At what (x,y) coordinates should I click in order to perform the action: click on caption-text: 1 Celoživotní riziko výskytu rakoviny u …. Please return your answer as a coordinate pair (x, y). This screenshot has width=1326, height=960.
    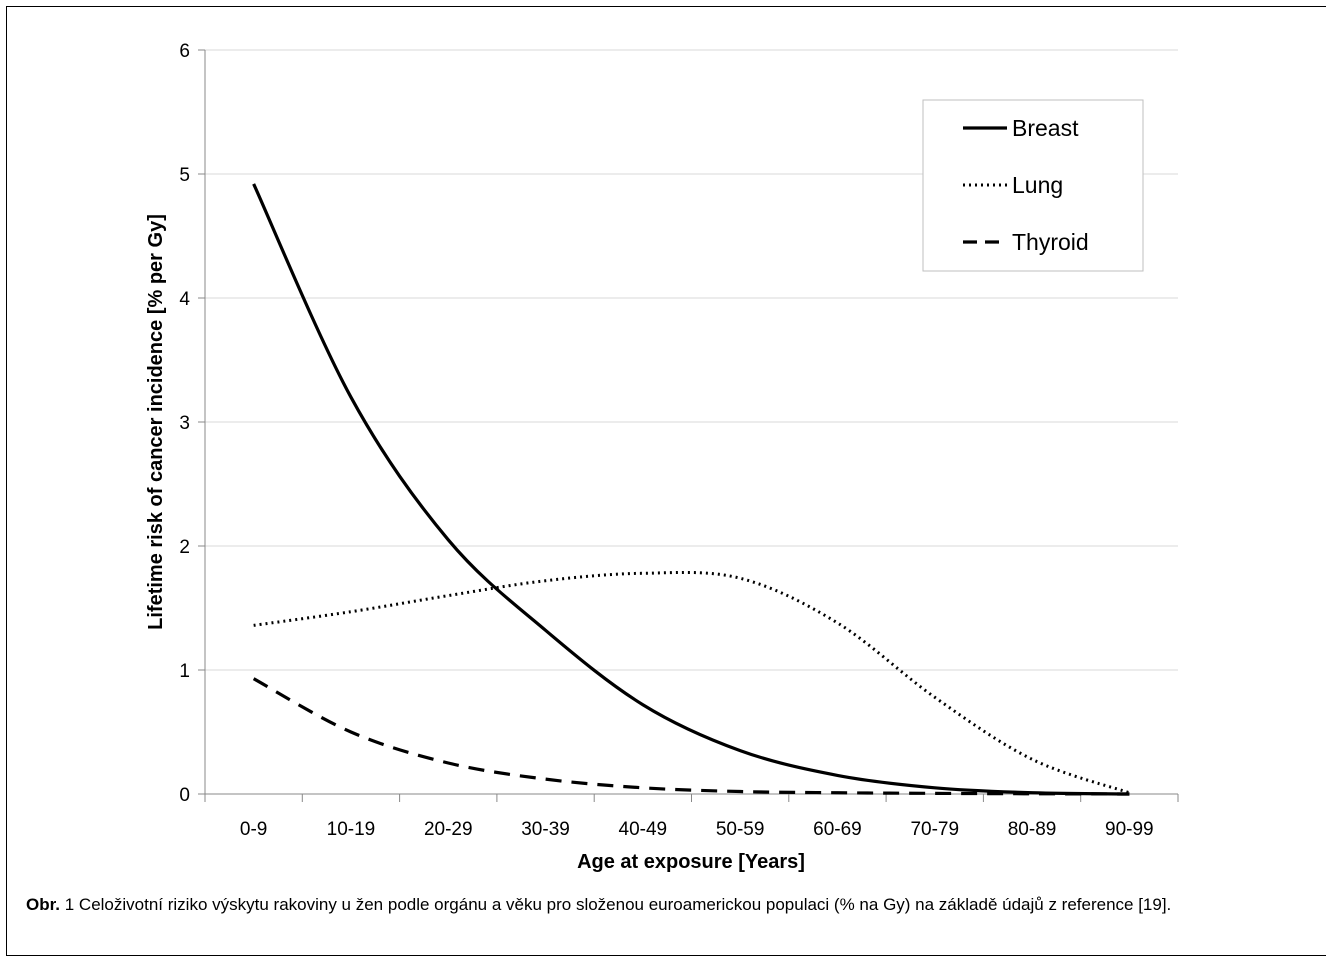
    Looking at the image, I should click on (616, 904).